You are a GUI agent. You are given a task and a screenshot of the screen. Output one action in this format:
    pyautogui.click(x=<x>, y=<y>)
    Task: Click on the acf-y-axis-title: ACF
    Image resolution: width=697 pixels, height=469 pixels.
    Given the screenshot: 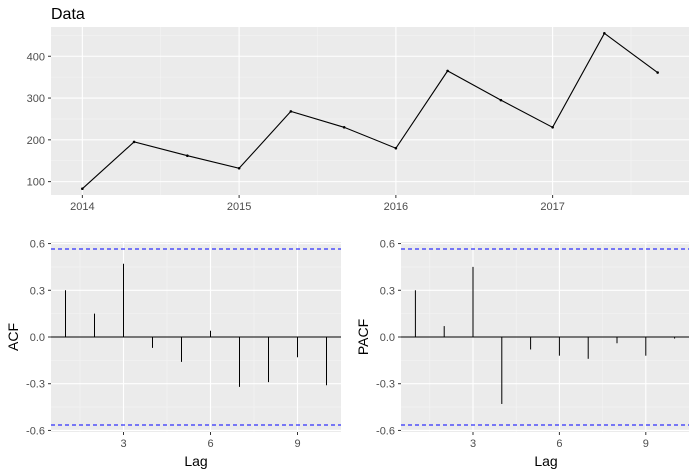 What is the action you would take?
    pyautogui.click(x=13, y=337)
    